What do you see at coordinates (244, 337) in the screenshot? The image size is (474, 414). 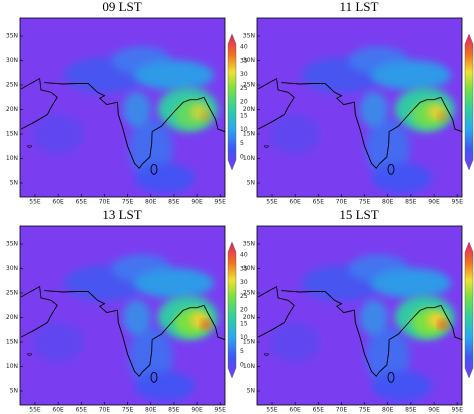 I see `colorbar-label: 10` at bounding box center [244, 337].